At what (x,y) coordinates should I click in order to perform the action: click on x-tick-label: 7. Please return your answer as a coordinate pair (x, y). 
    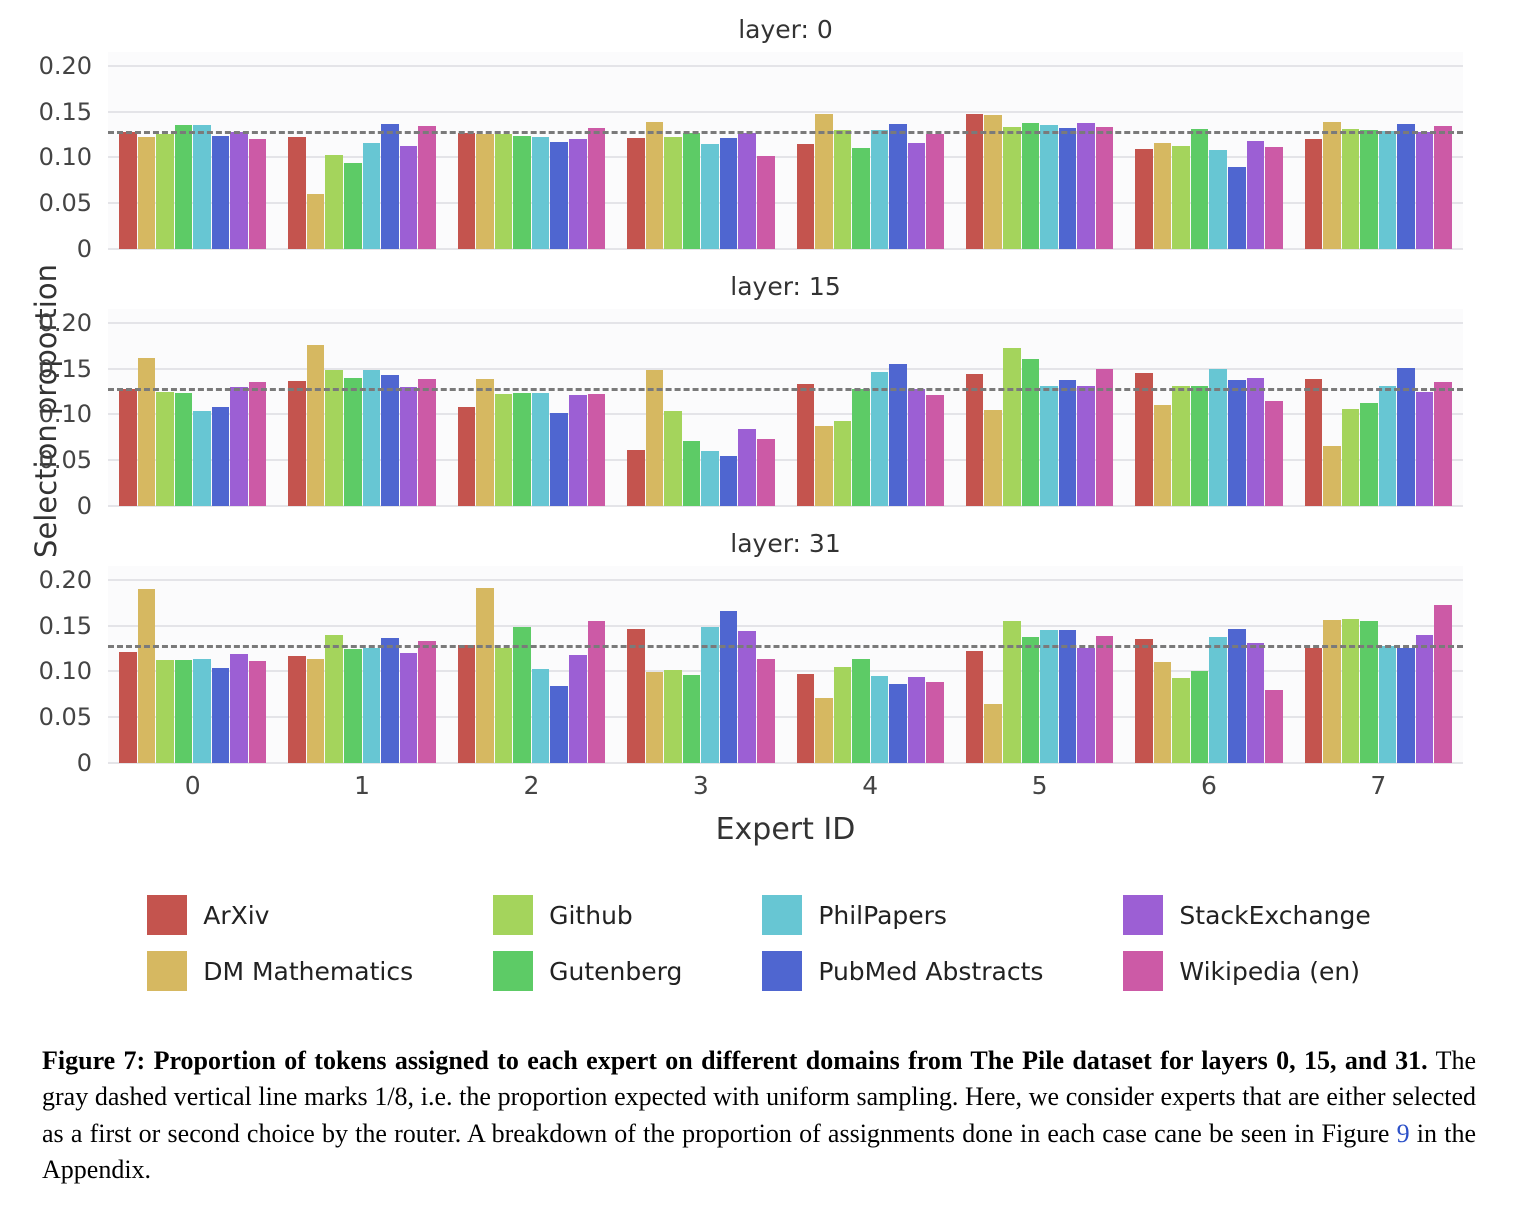
    Looking at the image, I should click on (1378, 785).